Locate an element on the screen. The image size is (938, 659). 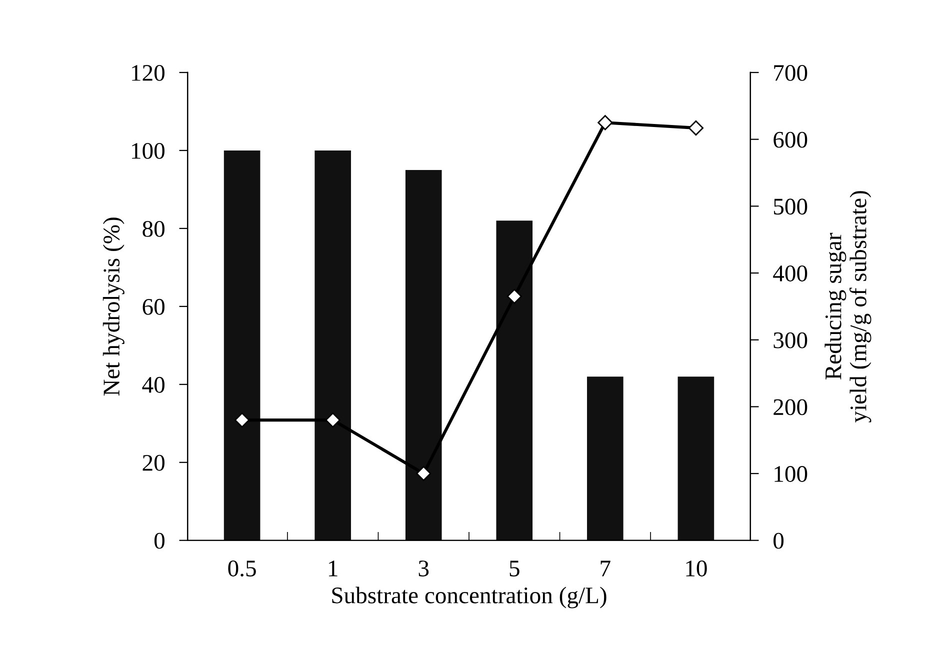
y-tick-label: 20 is located at coordinates (153, 462).